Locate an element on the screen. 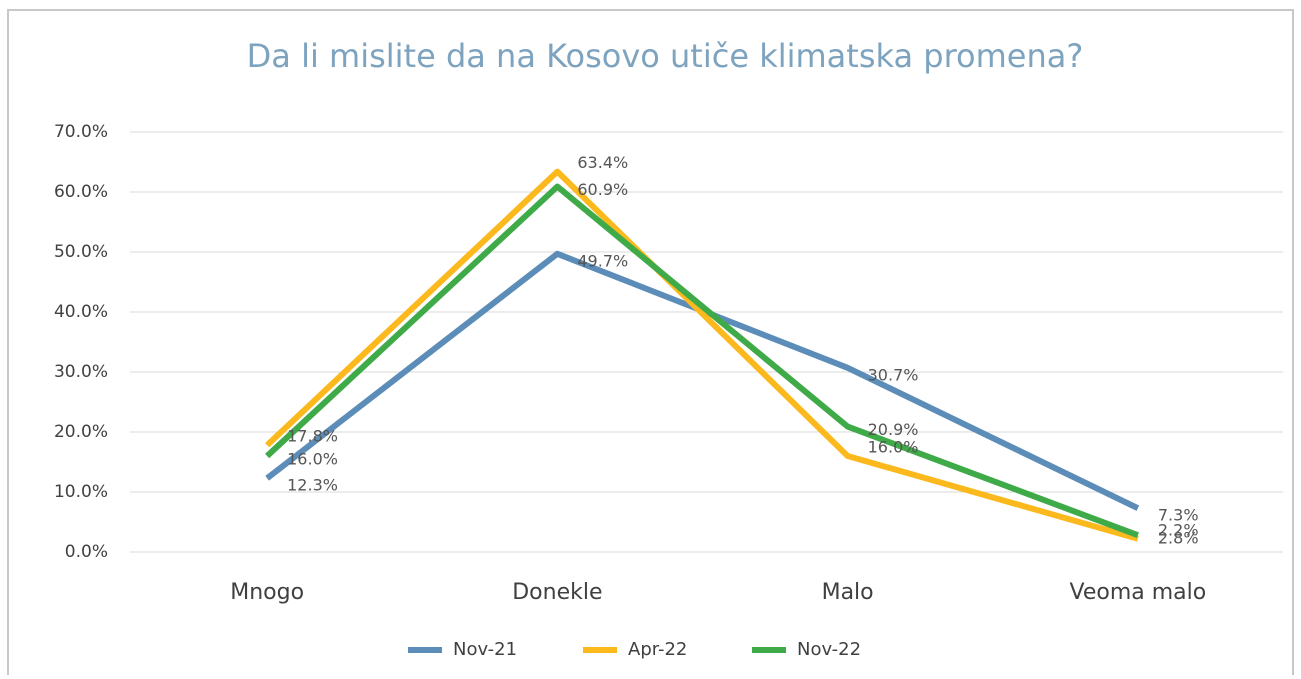 The image size is (1301, 679). data-label: 20.9% is located at coordinates (893, 429).